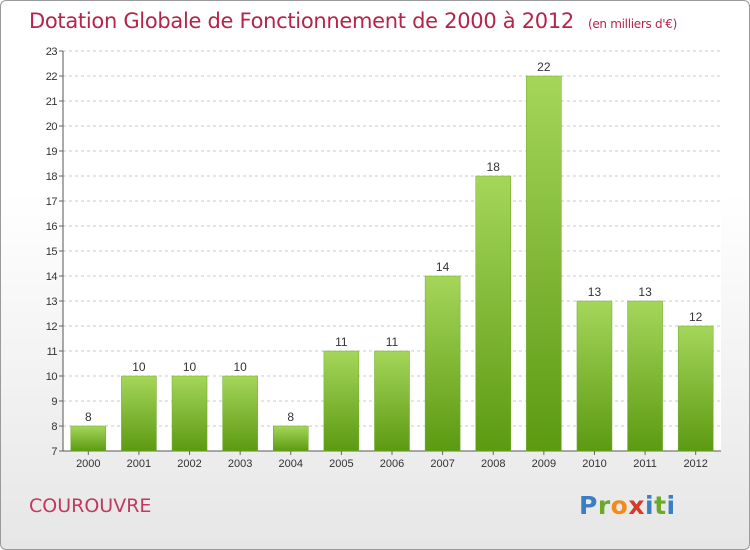 The image size is (750, 550). What do you see at coordinates (696, 317) in the screenshot?
I see `data-label: 12` at bounding box center [696, 317].